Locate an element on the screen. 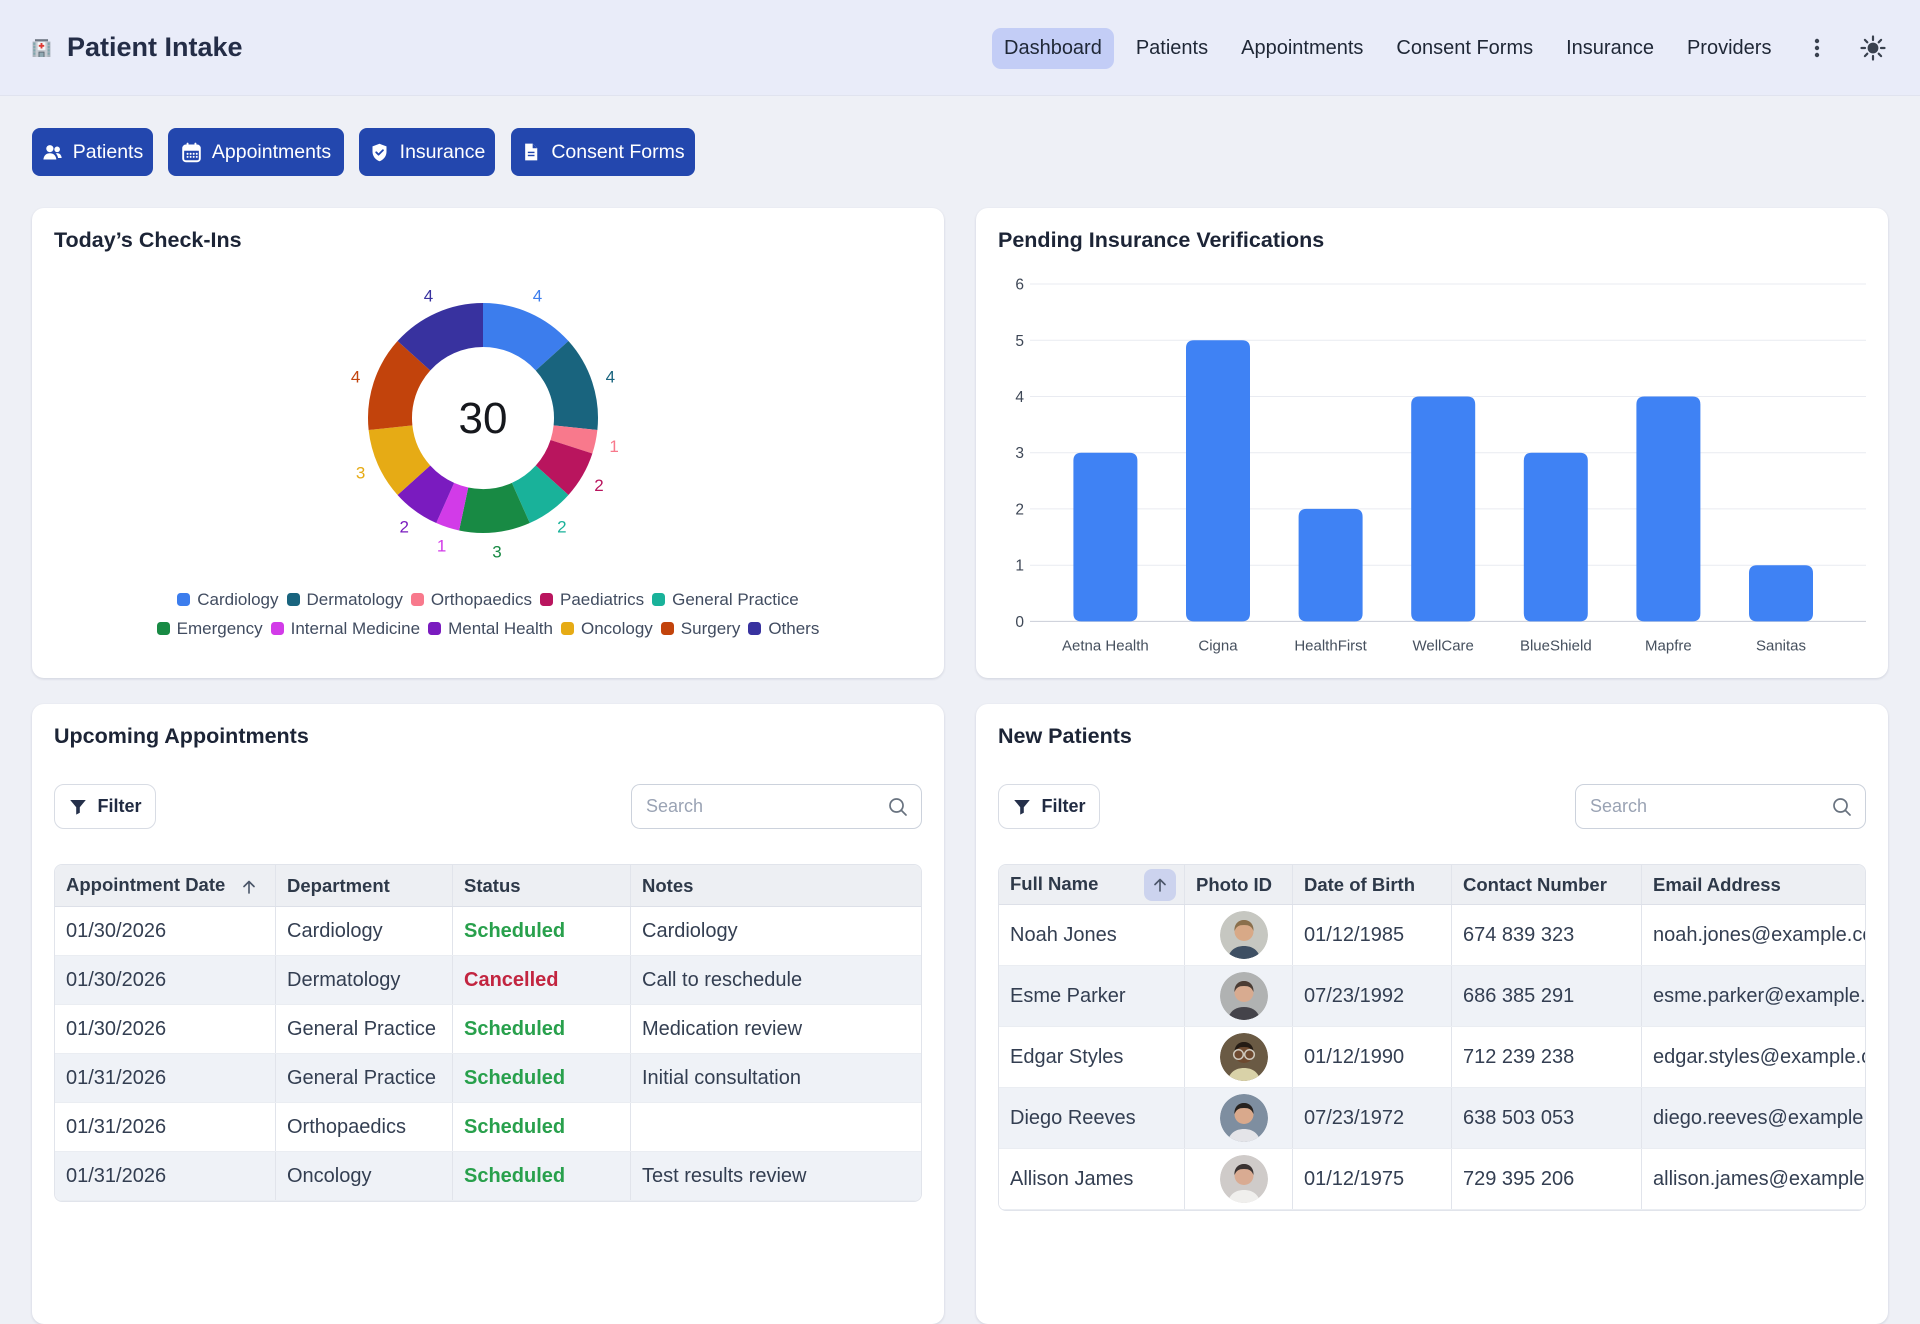  svg-text: 5 is located at coordinates (1019, 341).